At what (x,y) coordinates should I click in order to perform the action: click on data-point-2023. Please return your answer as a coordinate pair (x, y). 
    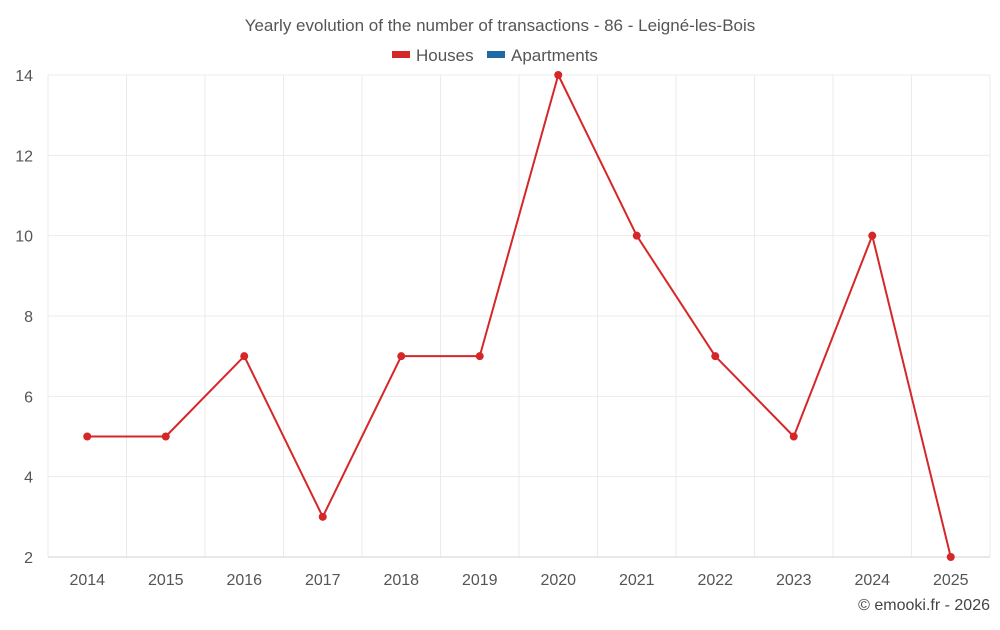
    Looking at the image, I should click on (793, 436).